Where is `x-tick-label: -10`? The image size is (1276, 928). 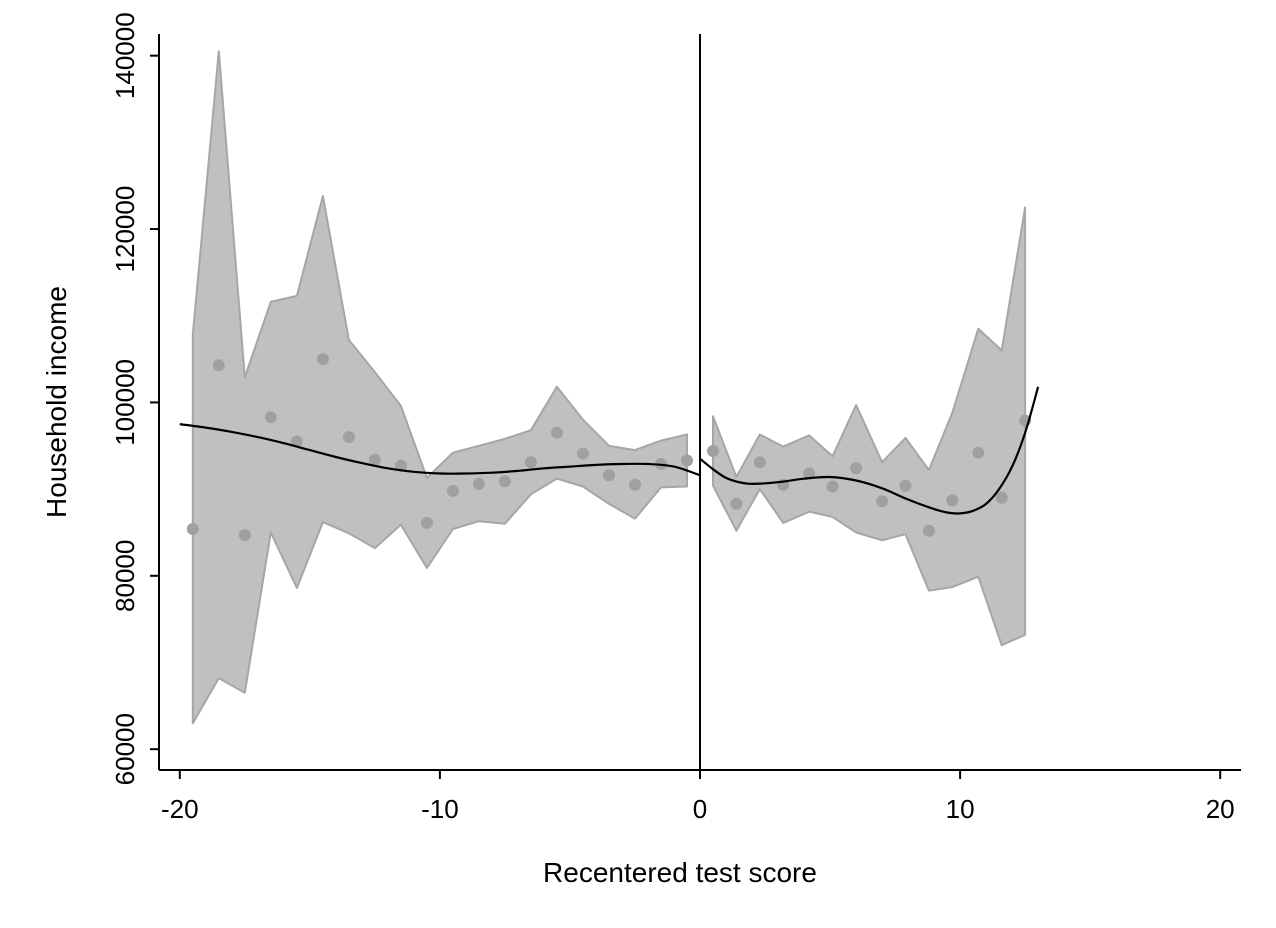 x-tick-label: -10 is located at coordinates (440, 809).